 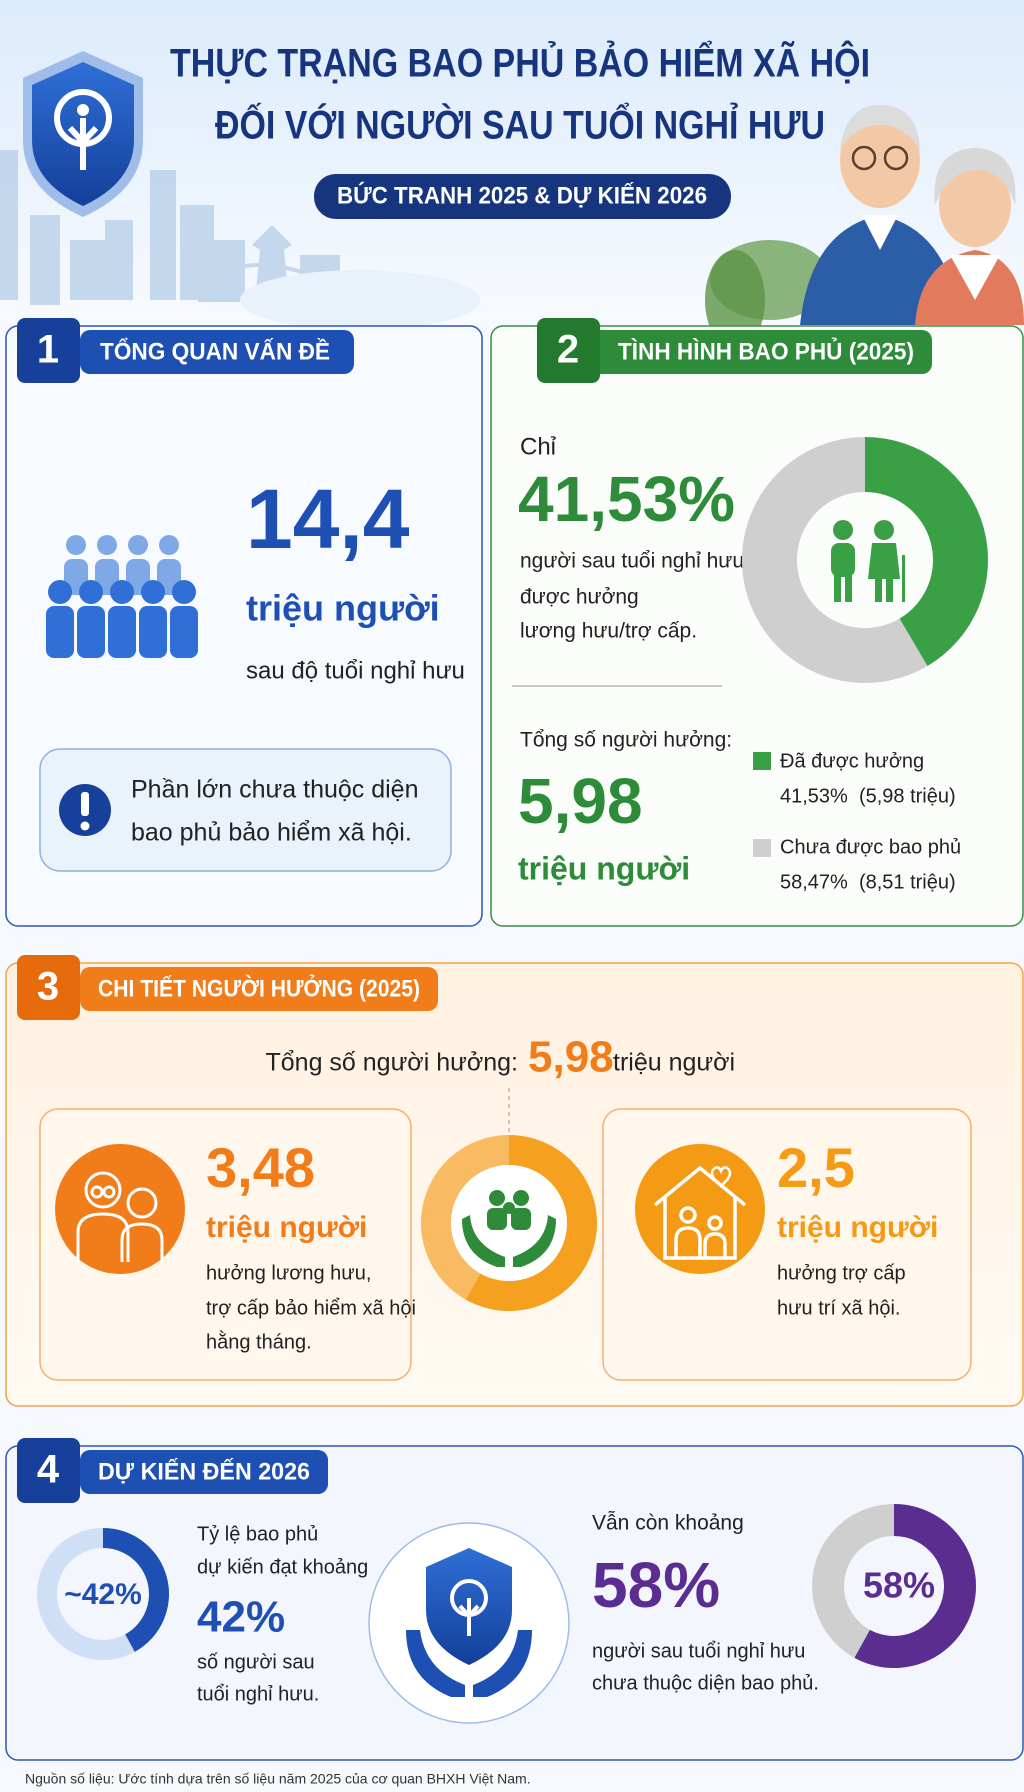 I want to click on remaining-value: 58%, so click(x=656, y=1585).